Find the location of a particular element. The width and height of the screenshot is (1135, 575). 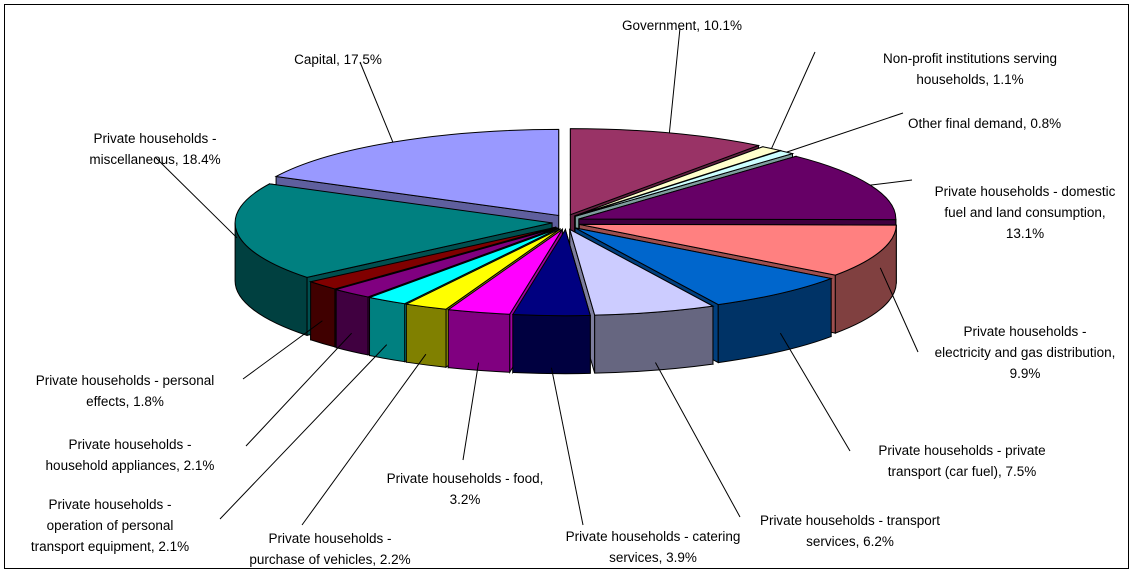

slice-label-12-line-1: effects, 1.8% is located at coordinates (125, 401).